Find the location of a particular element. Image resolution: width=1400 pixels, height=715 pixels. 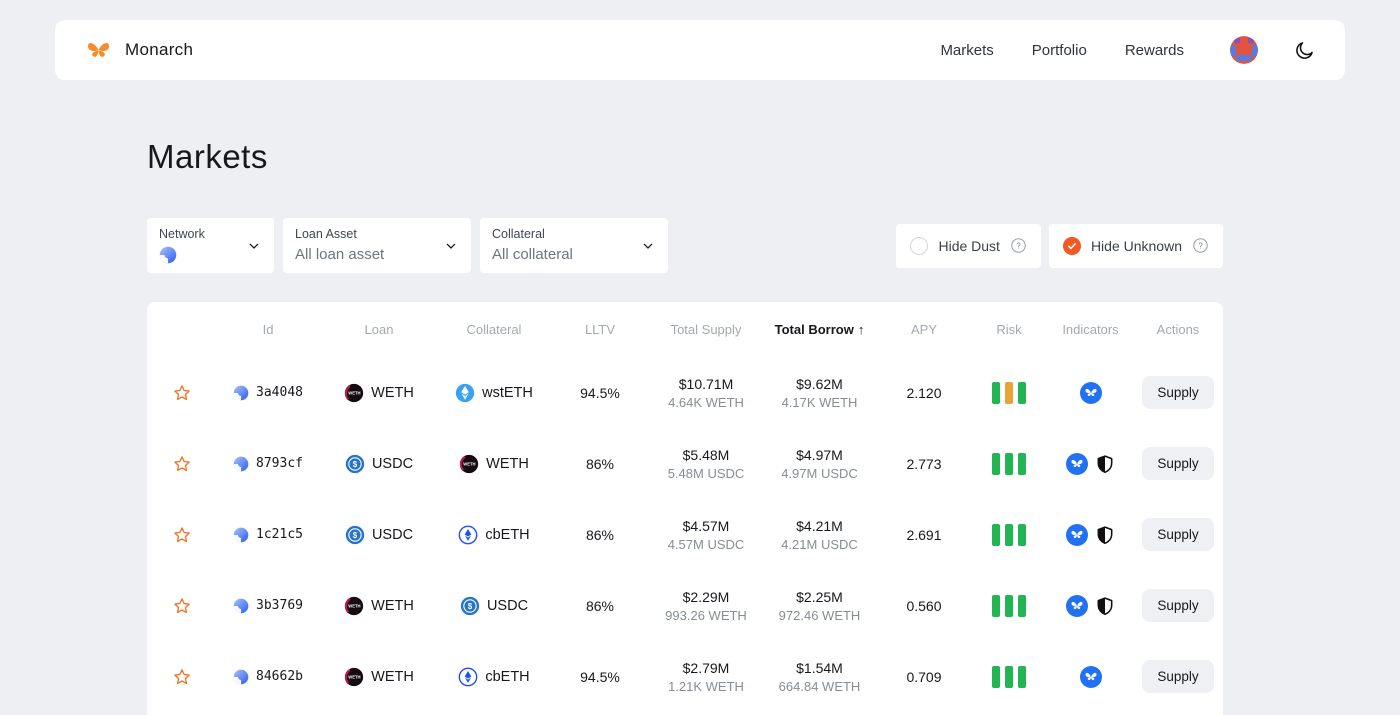

collateral-asset: wstETH is located at coordinates (507, 392).